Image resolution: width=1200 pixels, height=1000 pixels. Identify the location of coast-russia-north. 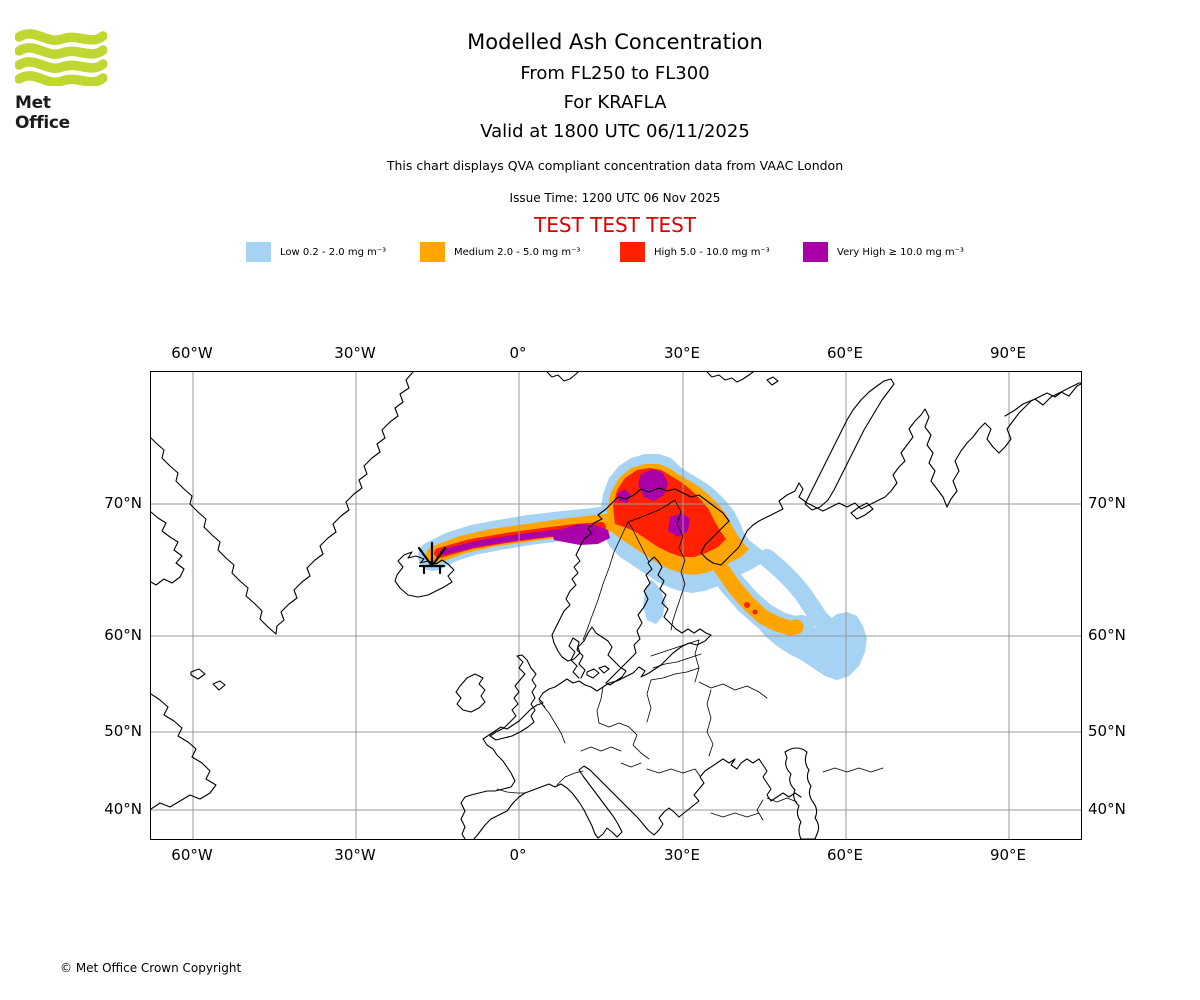
(869, 474).